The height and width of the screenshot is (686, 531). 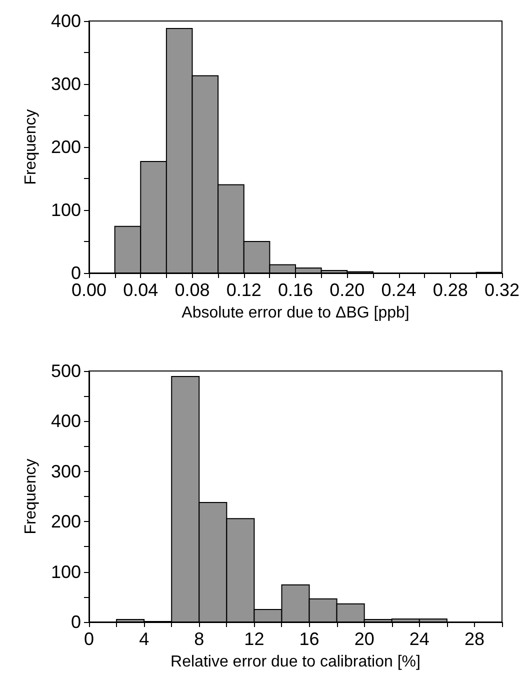 I want to click on x-tick-label: 0.20, so click(x=347, y=290).